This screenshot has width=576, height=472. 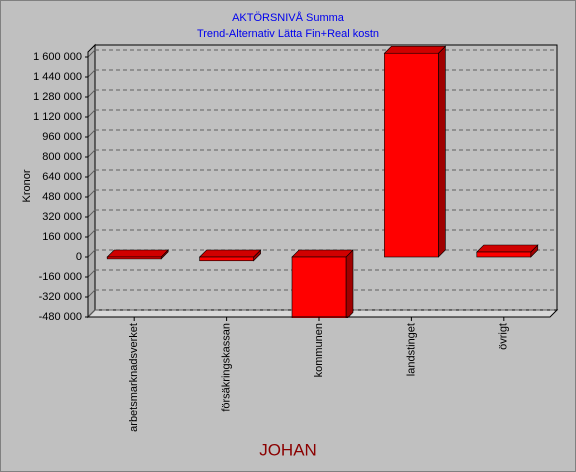 What do you see at coordinates (79, 257) in the screenshot?
I see `y-tick-label: 0` at bounding box center [79, 257].